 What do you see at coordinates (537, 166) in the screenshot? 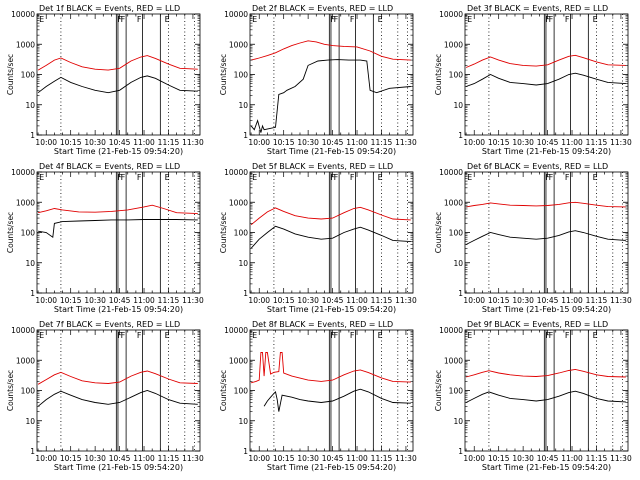
I see `chart-title: Det 6f BLACK = Events, RED = LLD` at bounding box center [537, 166].